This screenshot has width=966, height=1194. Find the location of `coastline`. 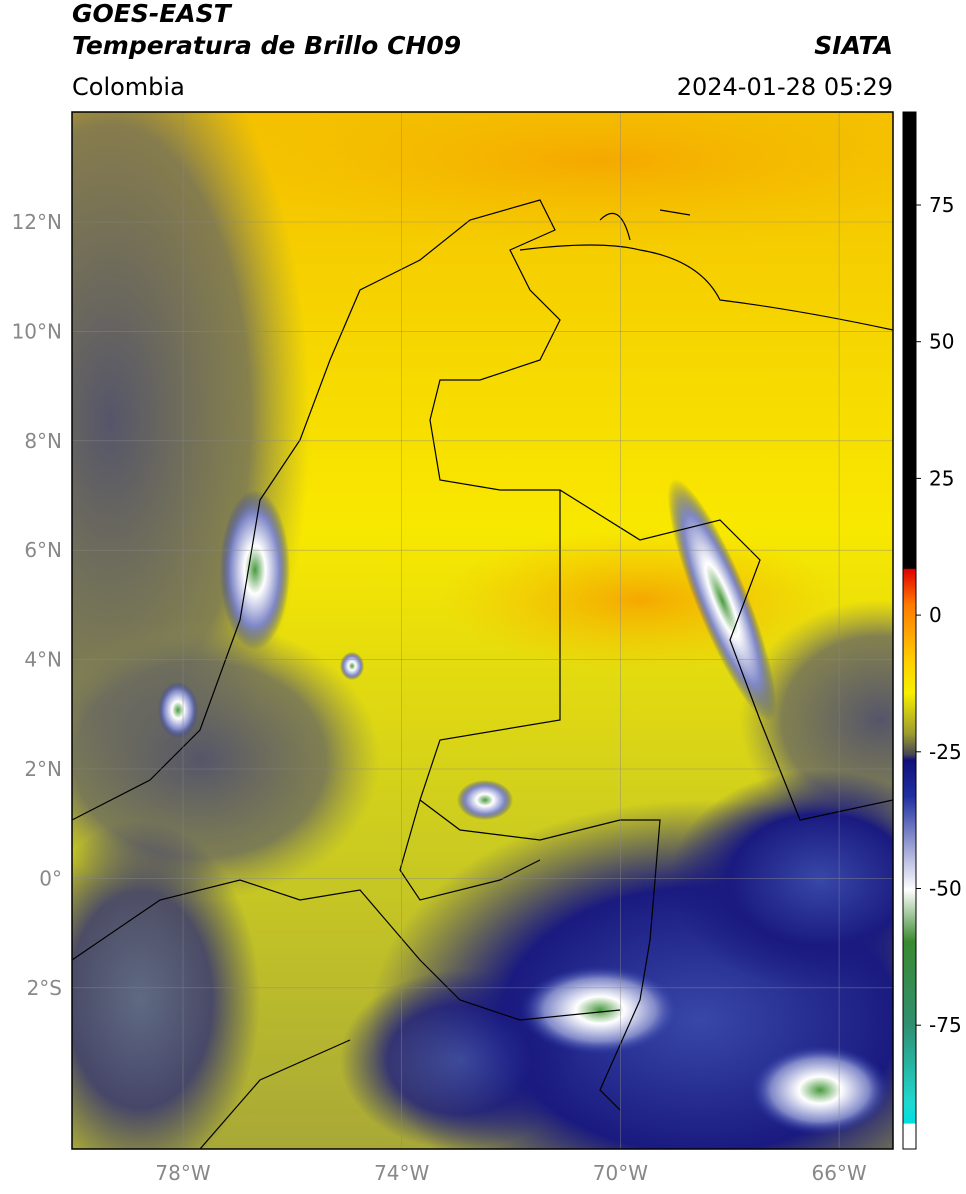

coastline is located at coordinates (706, 270).